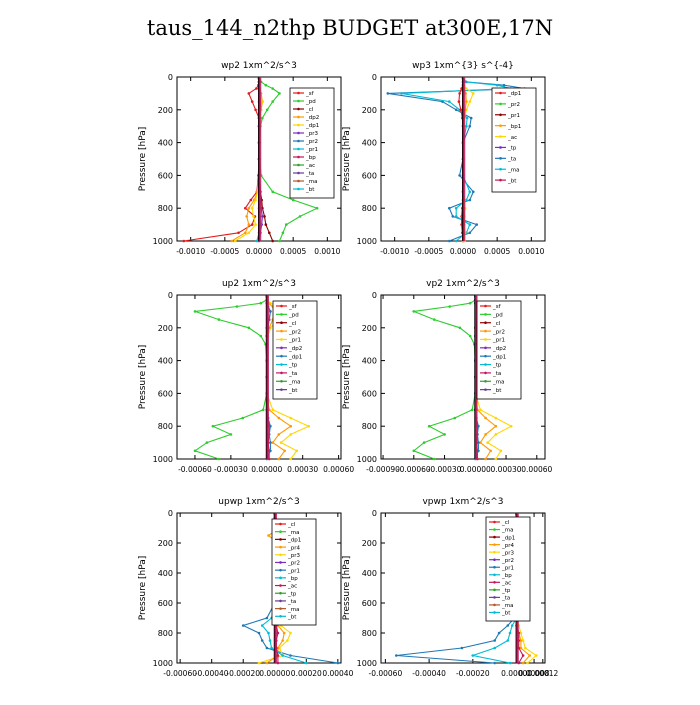 The height and width of the screenshot is (705, 700). I want to click on chart-title: up2 1xm^2/s^3, so click(259, 284).